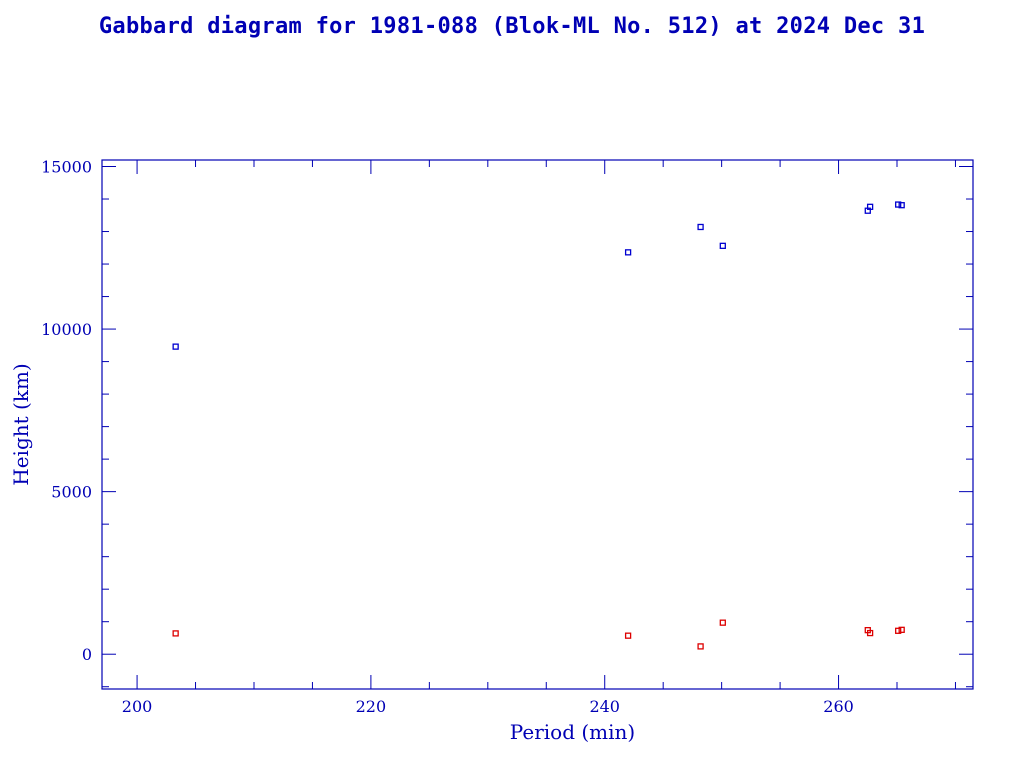 The width and height of the screenshot is (1024, 768). I want to click on y-tick-label: 0, so click(87, 654).